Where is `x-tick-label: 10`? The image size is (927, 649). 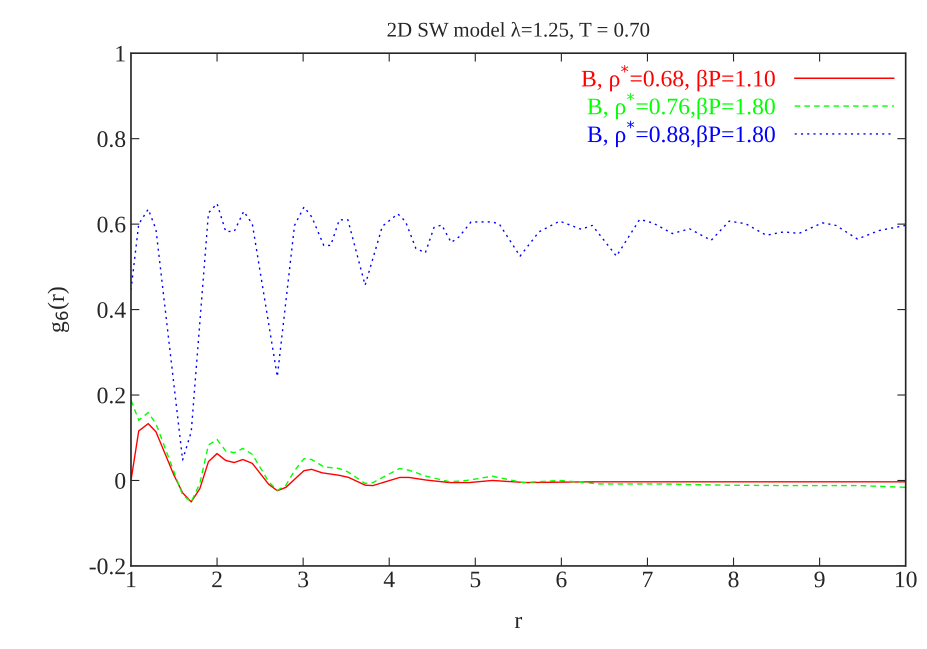 x-tick-label: 10 is located at coordinates (906, 579).